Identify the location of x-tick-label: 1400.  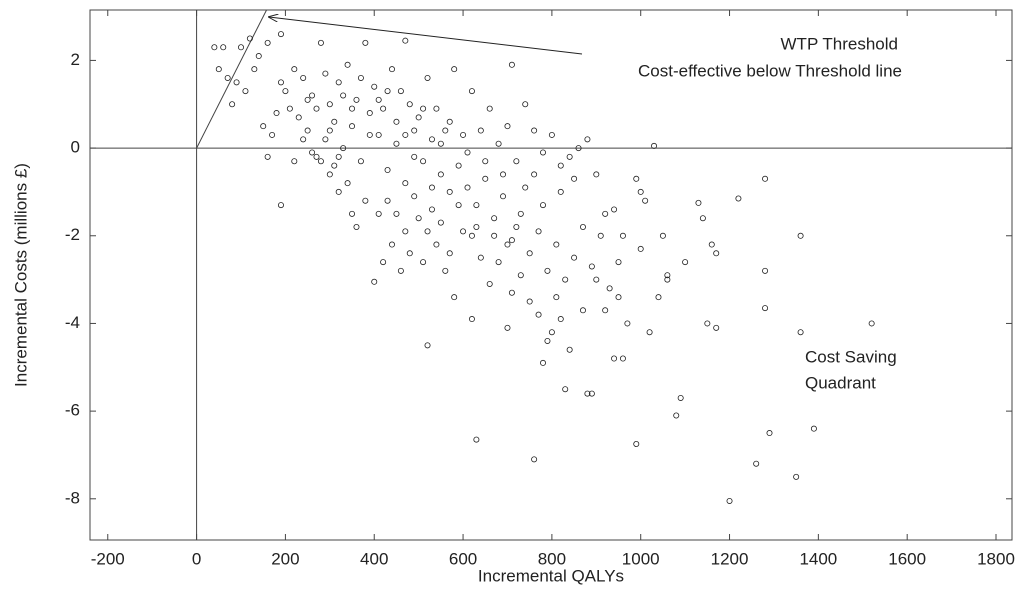
(818, 558).